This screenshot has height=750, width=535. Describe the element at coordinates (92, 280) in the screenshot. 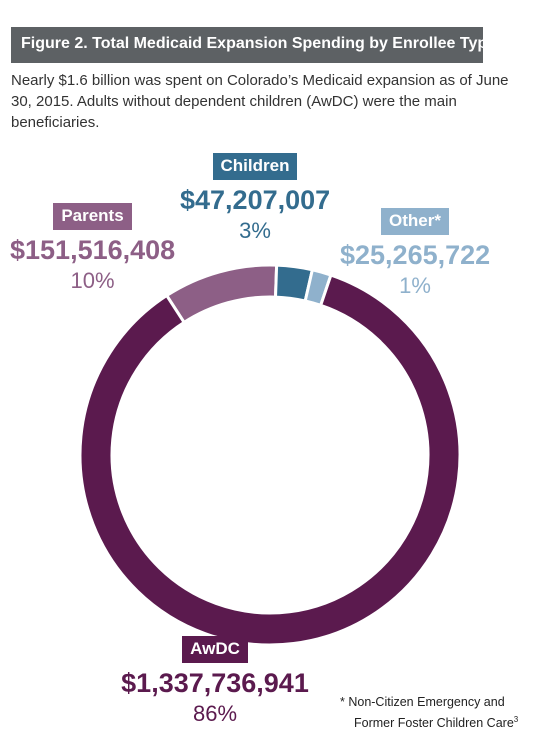

I see `percent-label-parents: 10%` at that location.